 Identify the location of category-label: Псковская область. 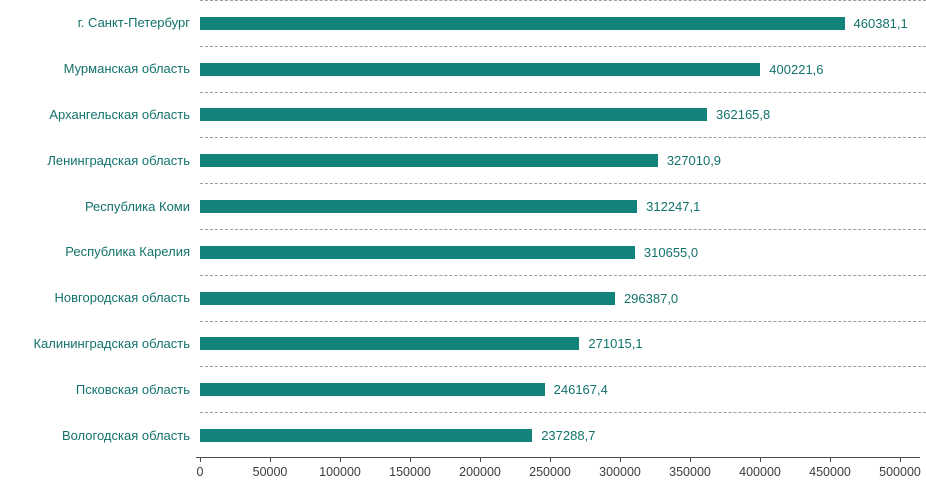
(132, 389).